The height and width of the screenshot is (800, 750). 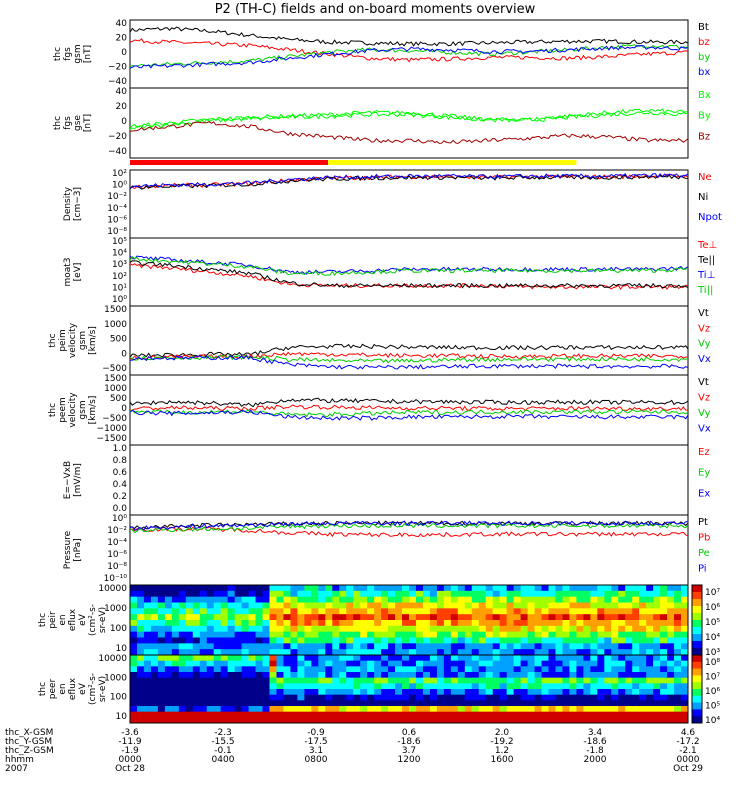 What do you see at coordinates (130, 769) in the screenshot?
I see `ephemeris-value: Oct 28` at bounding box center [130, 769].